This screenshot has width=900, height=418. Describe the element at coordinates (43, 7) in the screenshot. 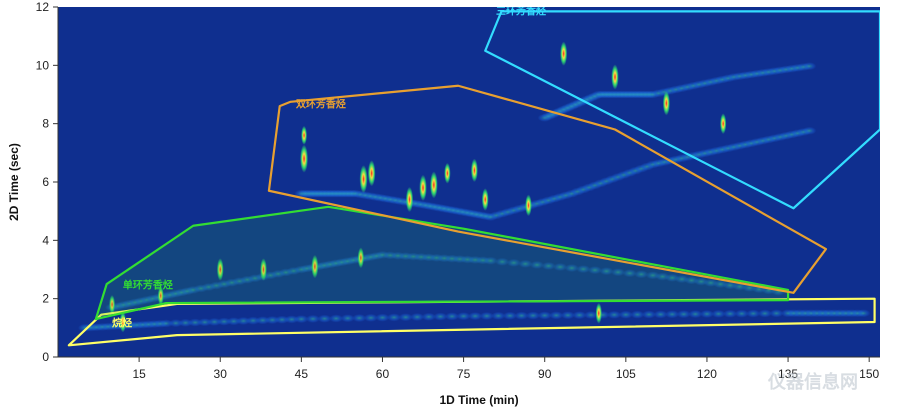

I see `y-tick-label: 12` at that location.